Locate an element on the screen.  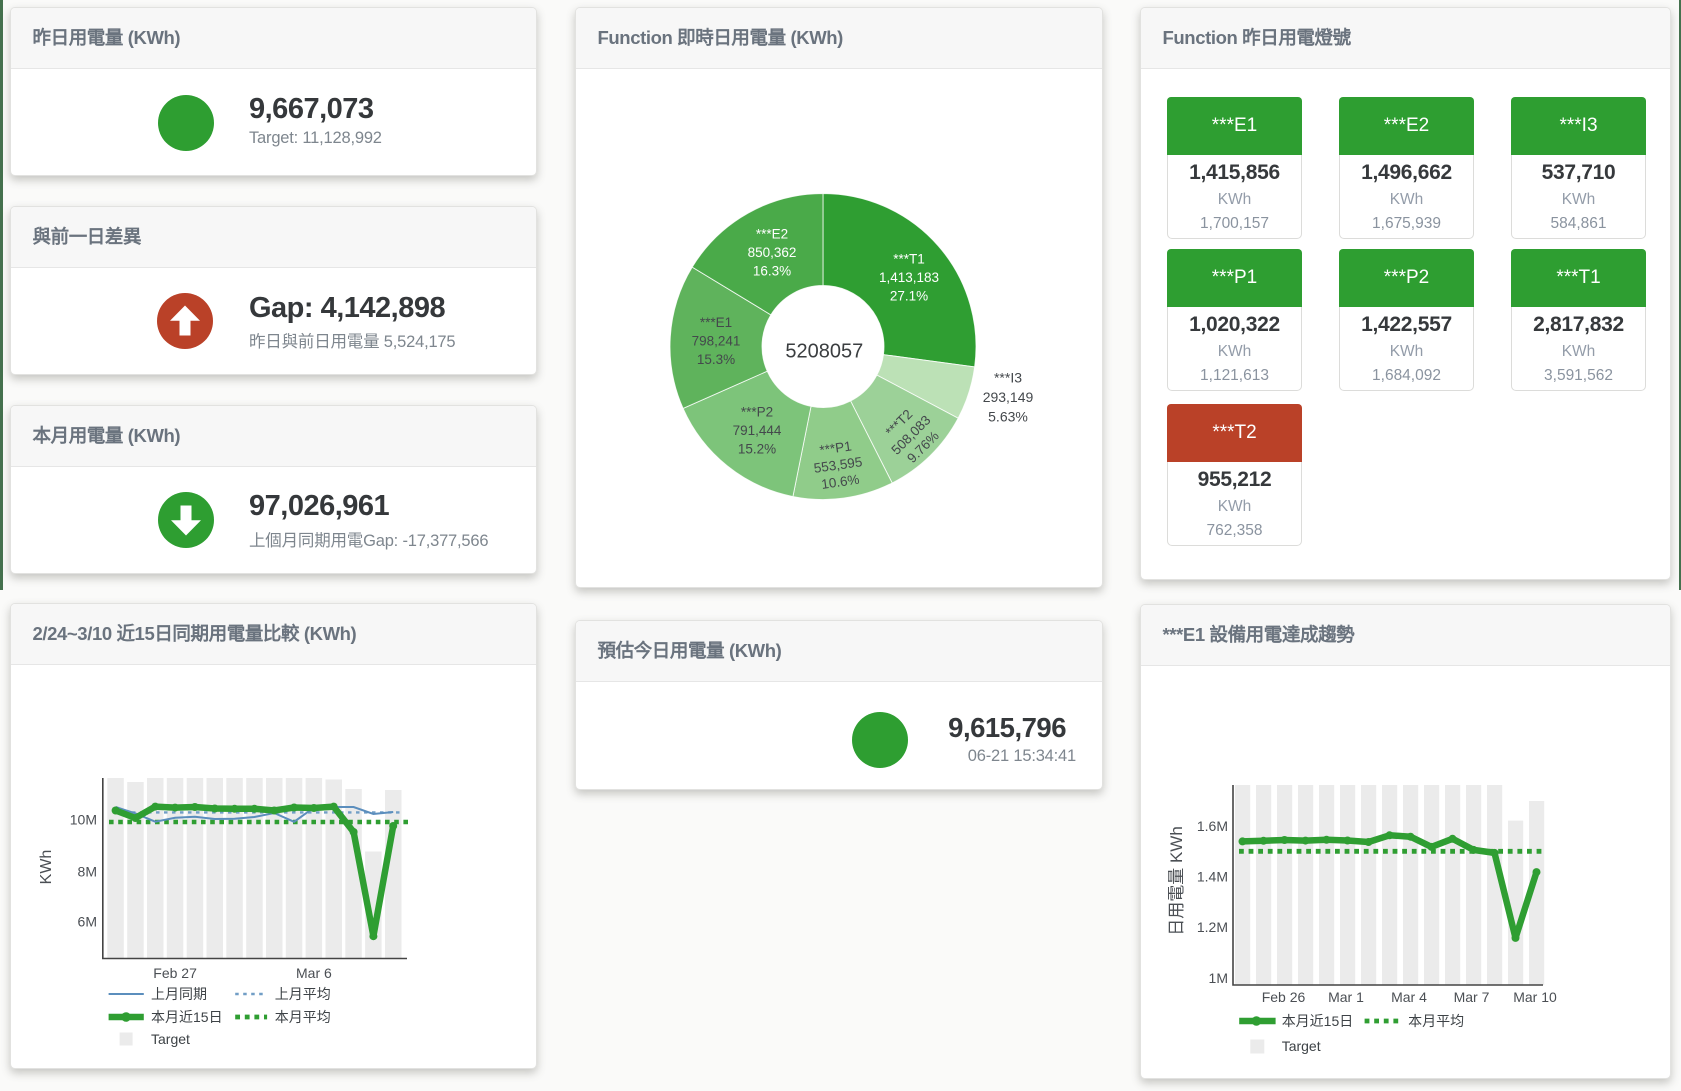
svg-text: ***T1 is located at coordinates (909, 259).